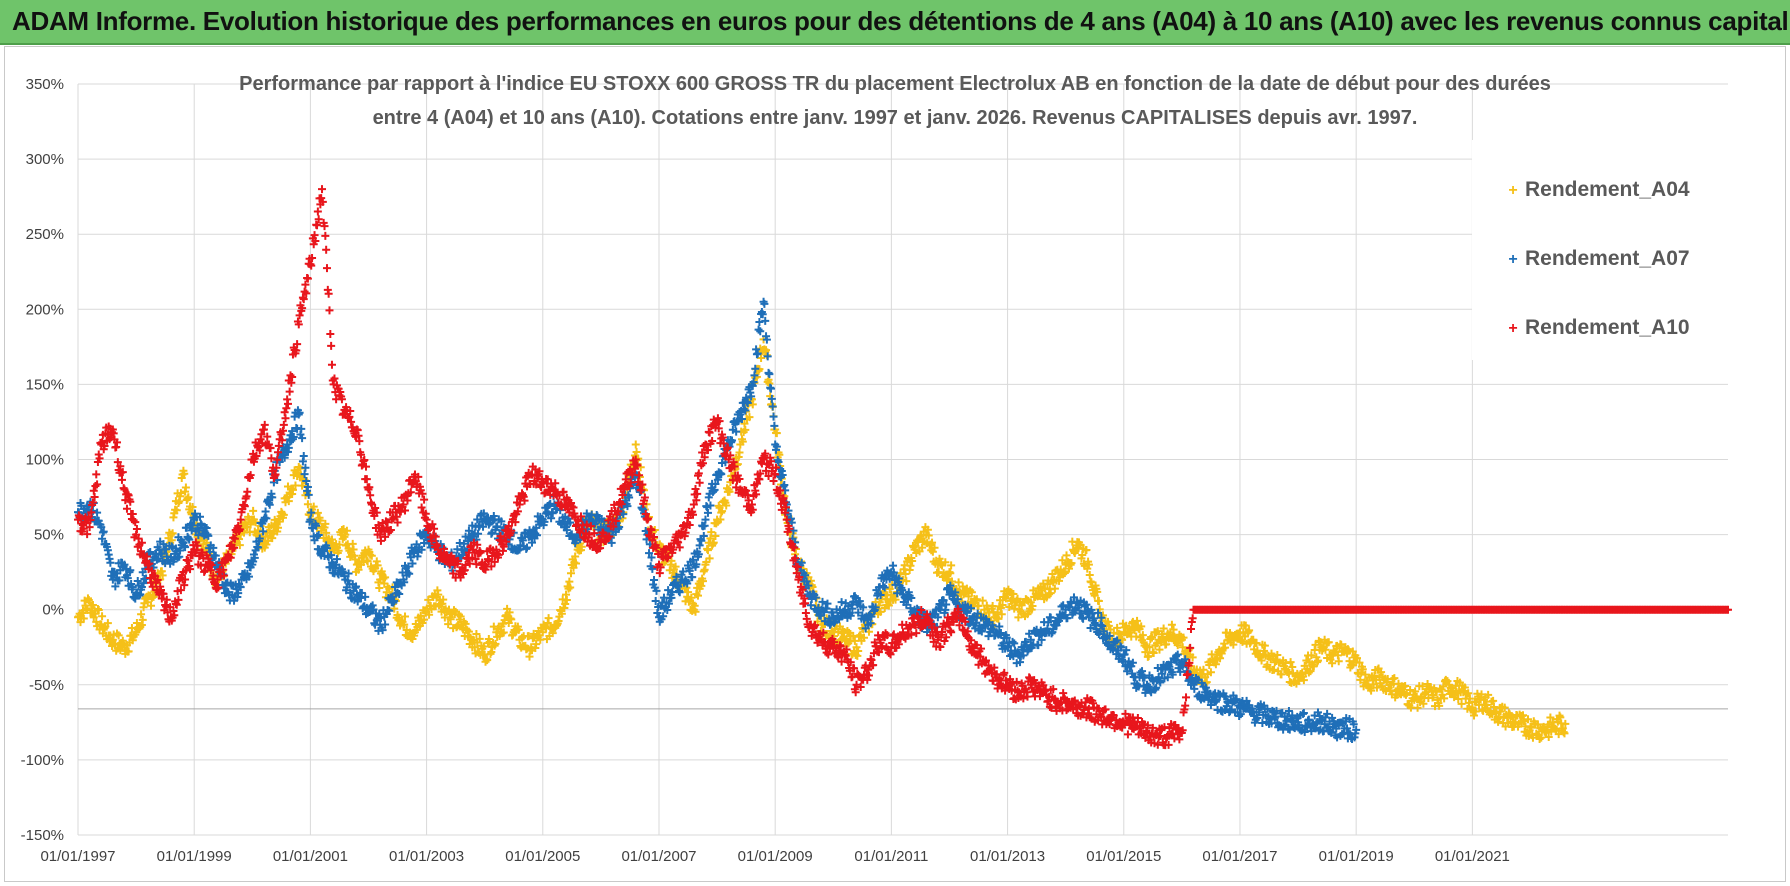 This screenshot has width=1790, height=886. I want to click on x-tick-label: 01/01/2011, so click(891, 856).